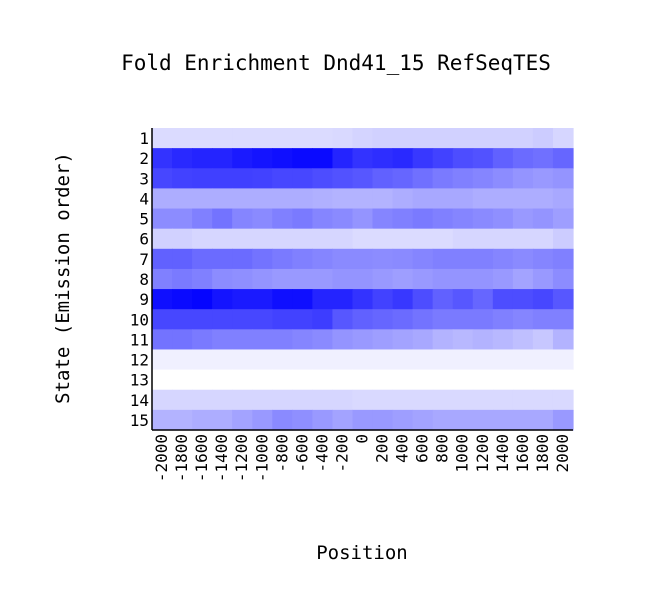 The width and height of the screenshot is (672, 616). I want to click on x-tick-label: -1200, so click(241, 458).